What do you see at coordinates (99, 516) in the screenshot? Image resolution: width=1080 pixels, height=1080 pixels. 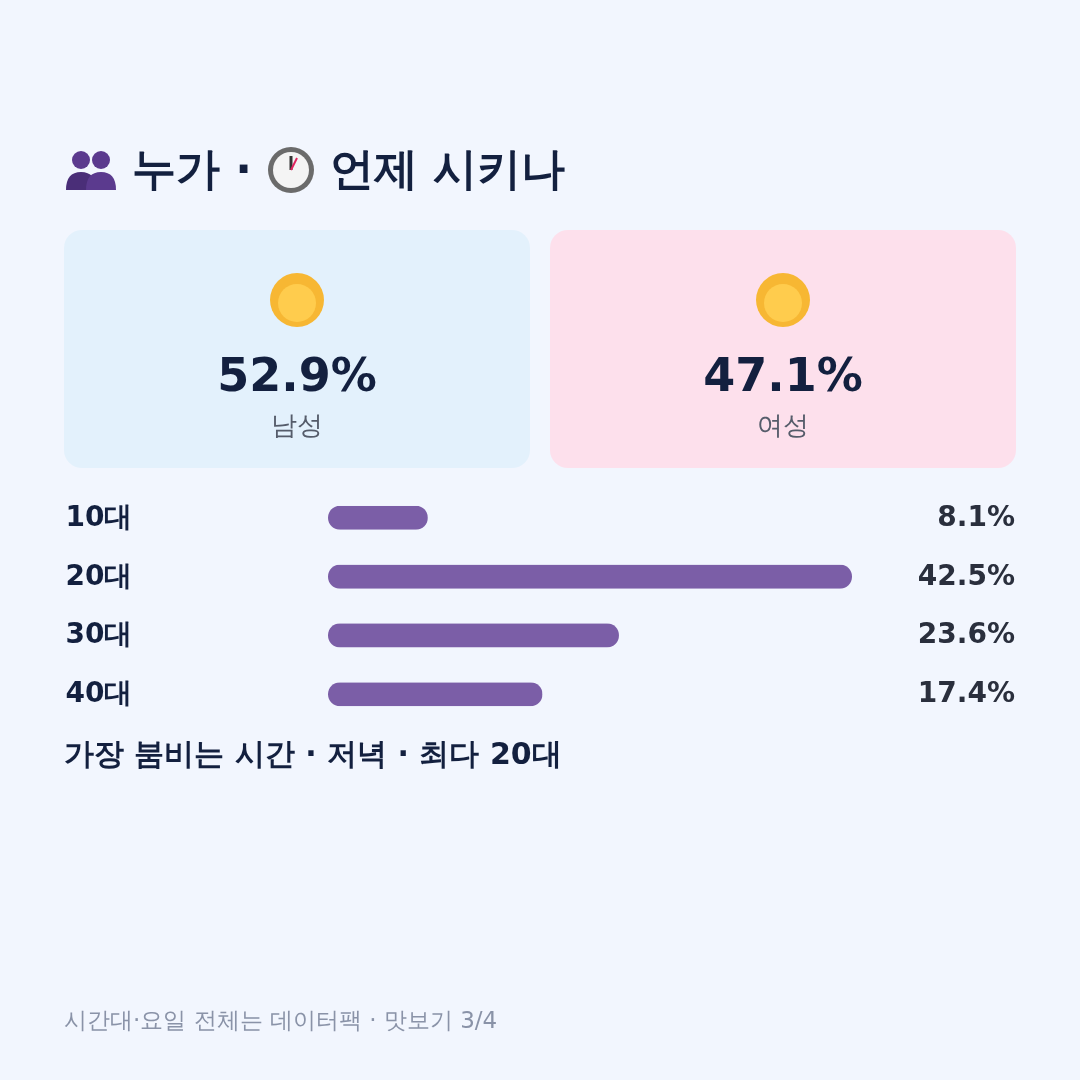 I see `y-tick-label: 10대` at bounding box center [99, 516].